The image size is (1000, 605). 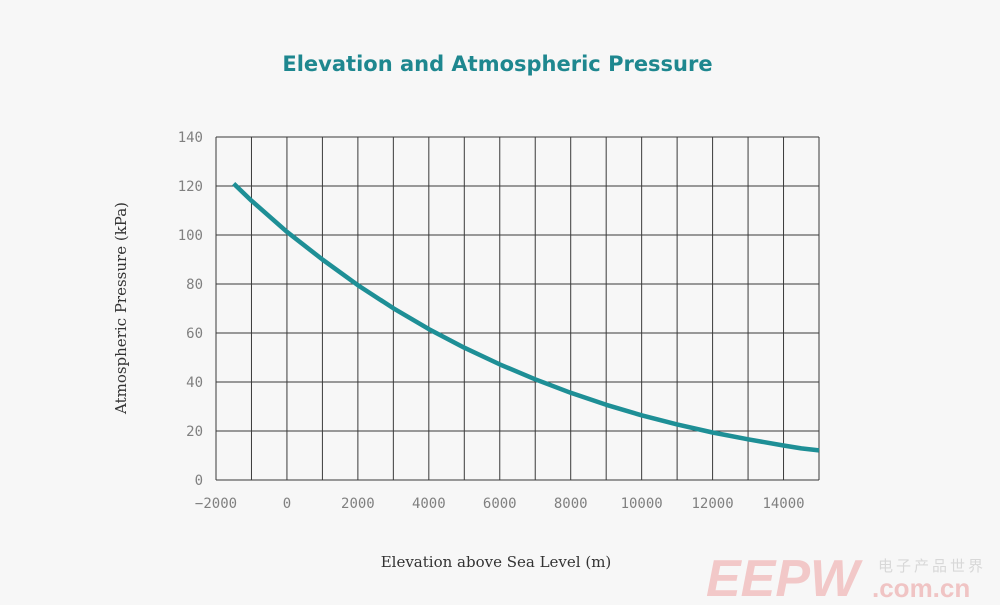 What do you see at coordinates (287, 504) in the screenshot?
I see `x-tick-label: 0` at bounding box center [287, 504].